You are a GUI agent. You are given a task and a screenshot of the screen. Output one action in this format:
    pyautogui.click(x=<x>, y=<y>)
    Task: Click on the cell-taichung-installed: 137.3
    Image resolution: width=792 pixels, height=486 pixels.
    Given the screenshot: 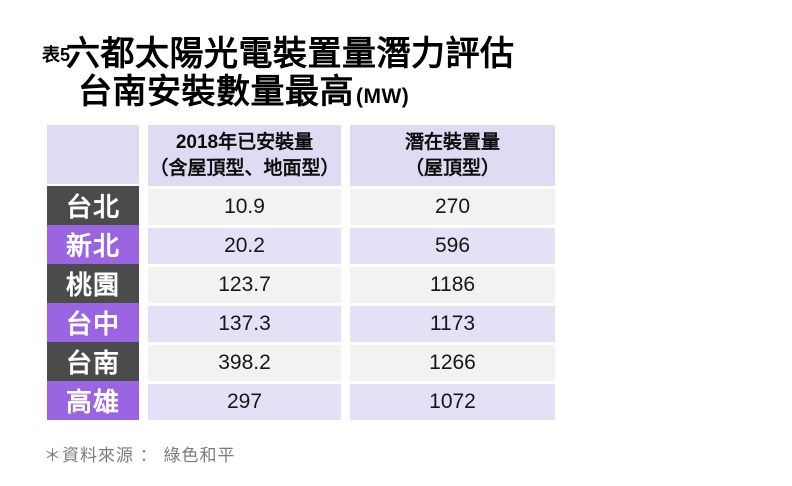 What is the action you would take?
    pyautogui.click(x=244, y=322)
    